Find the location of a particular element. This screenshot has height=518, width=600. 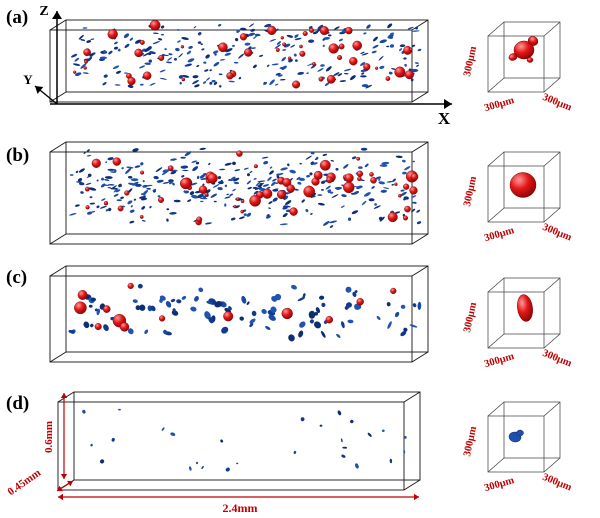

pore-cube-a: 300μm 300μm 300μm is located at coordinates (518, 67).